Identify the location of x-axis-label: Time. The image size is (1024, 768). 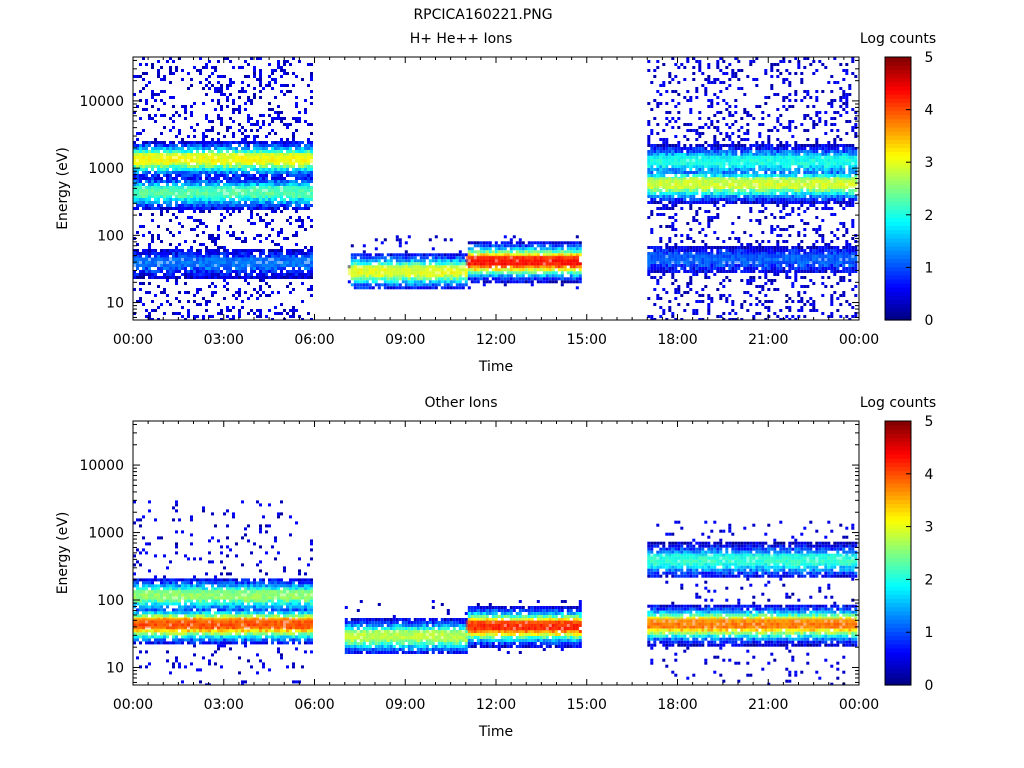
(495, 732).